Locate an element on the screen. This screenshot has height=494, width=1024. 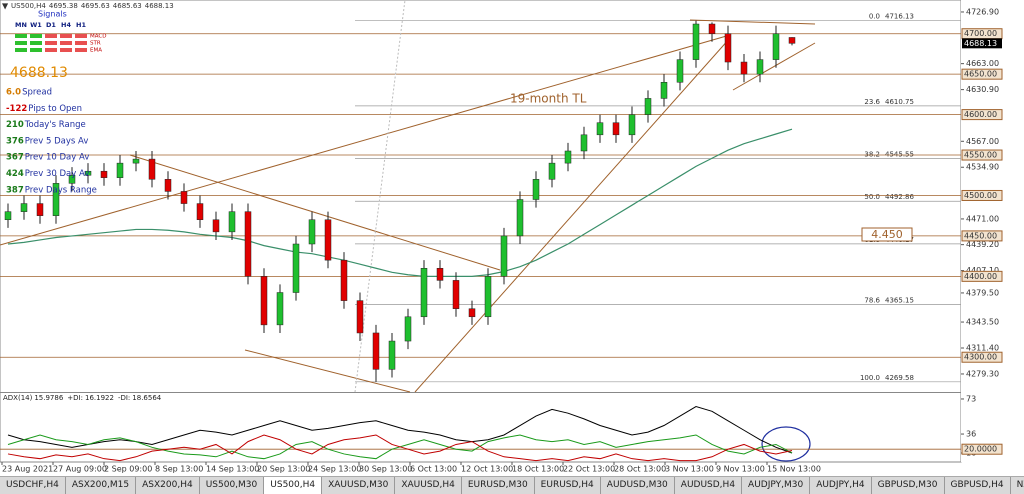
annotation-text: 4.450 is located at coordinates (887, 234).